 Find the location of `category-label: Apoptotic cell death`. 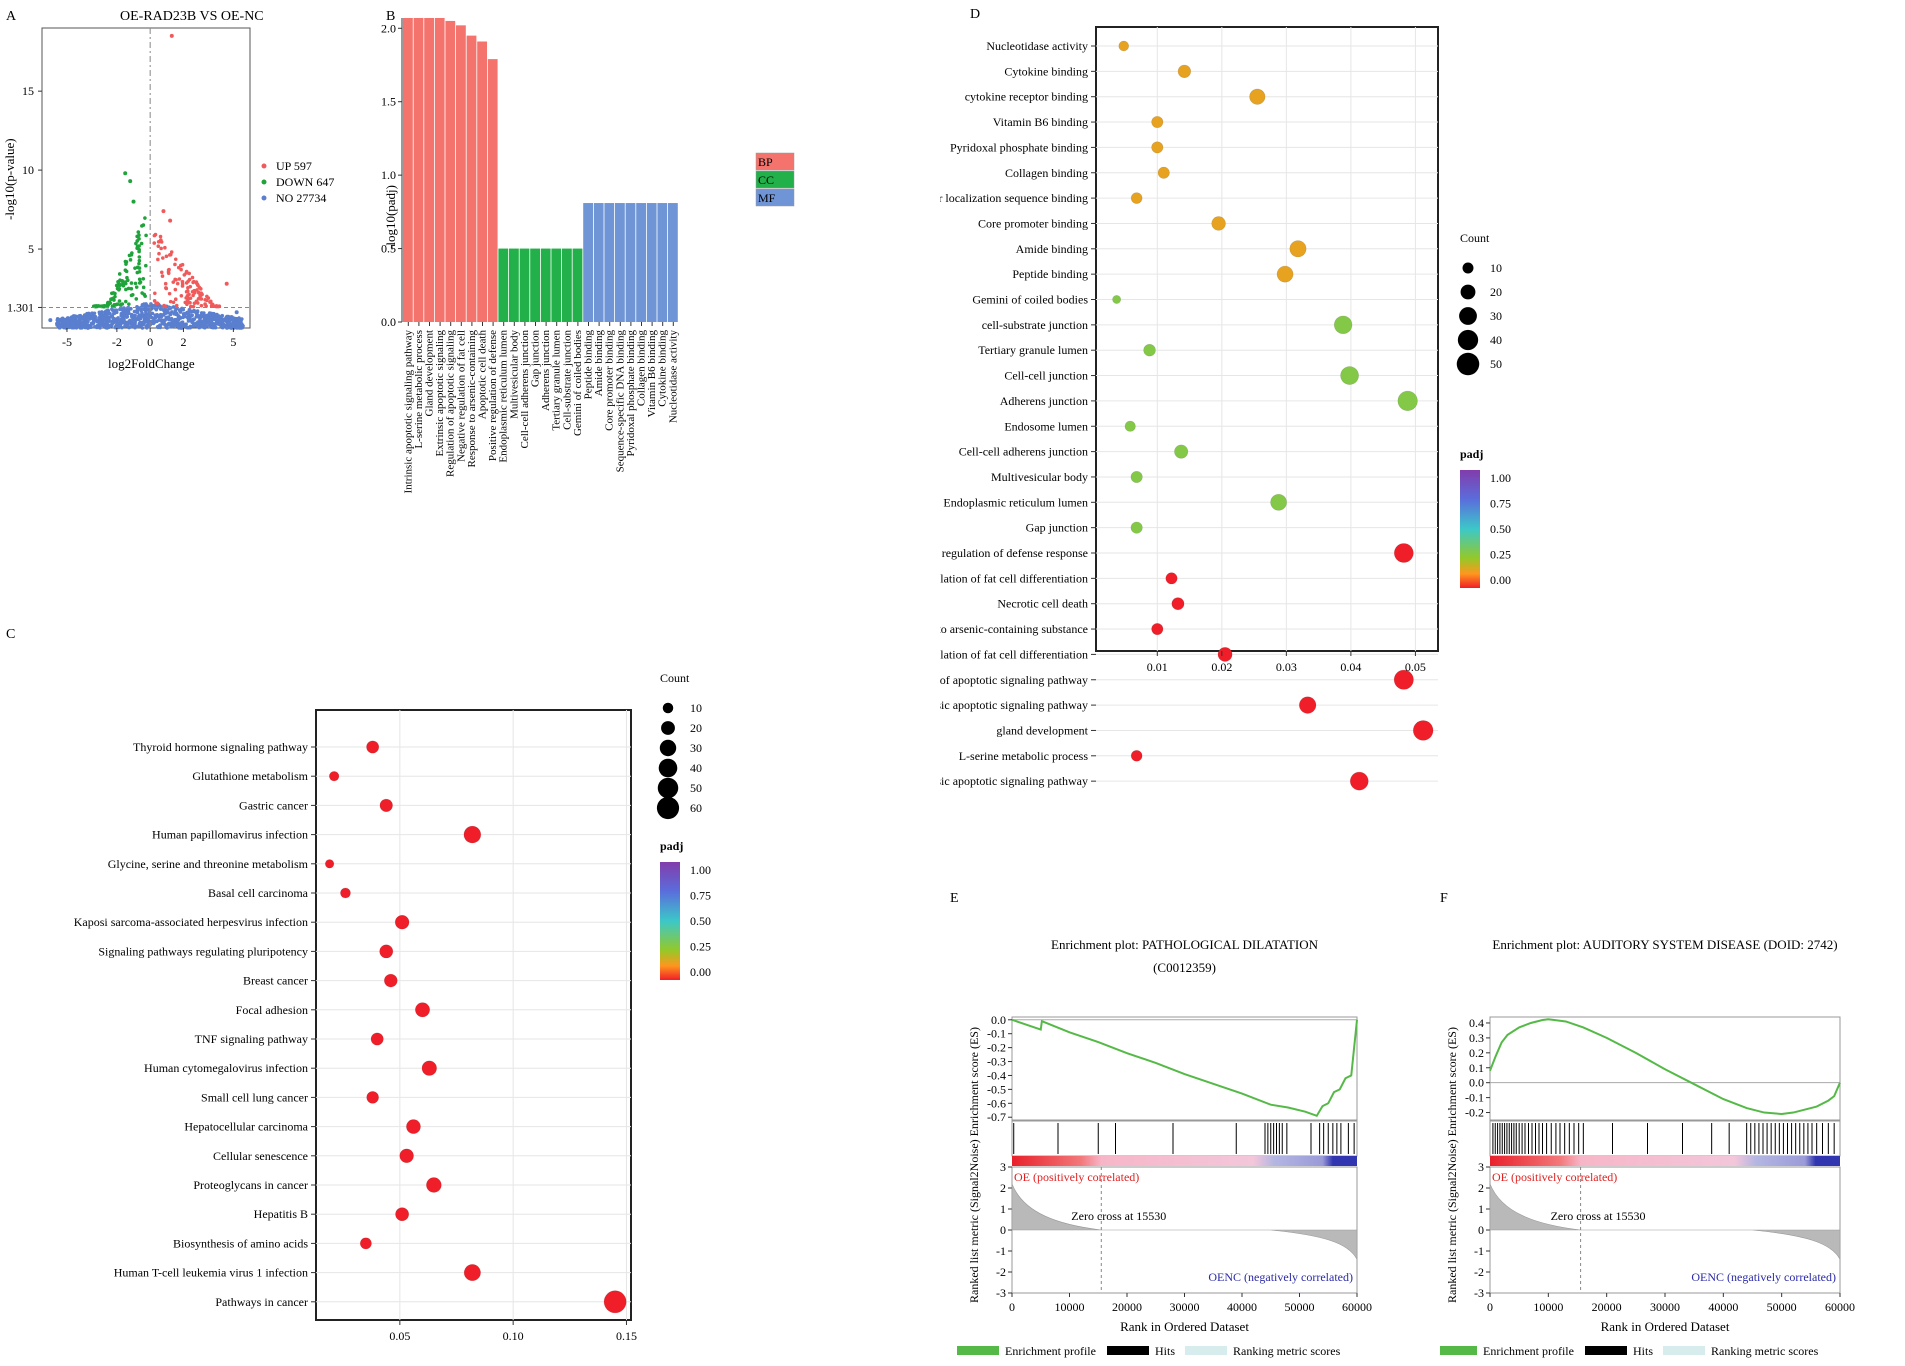

category-label: Apoptotic cell death is located at coordinates (483, 375).